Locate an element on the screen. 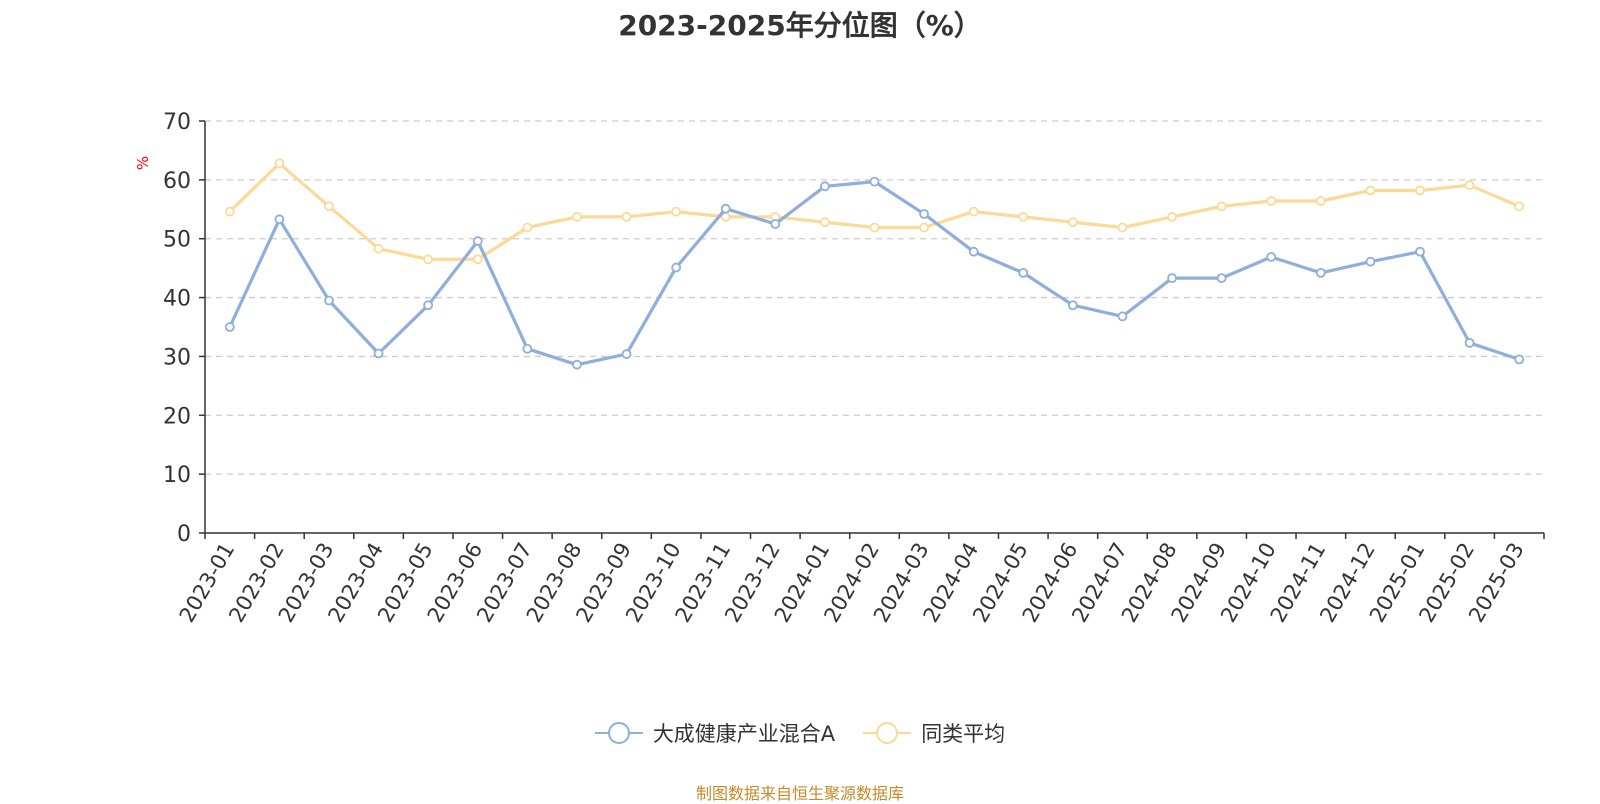  source-note: 制图数据来自恒生聚源数据库 is located at coordinates (799, 793).